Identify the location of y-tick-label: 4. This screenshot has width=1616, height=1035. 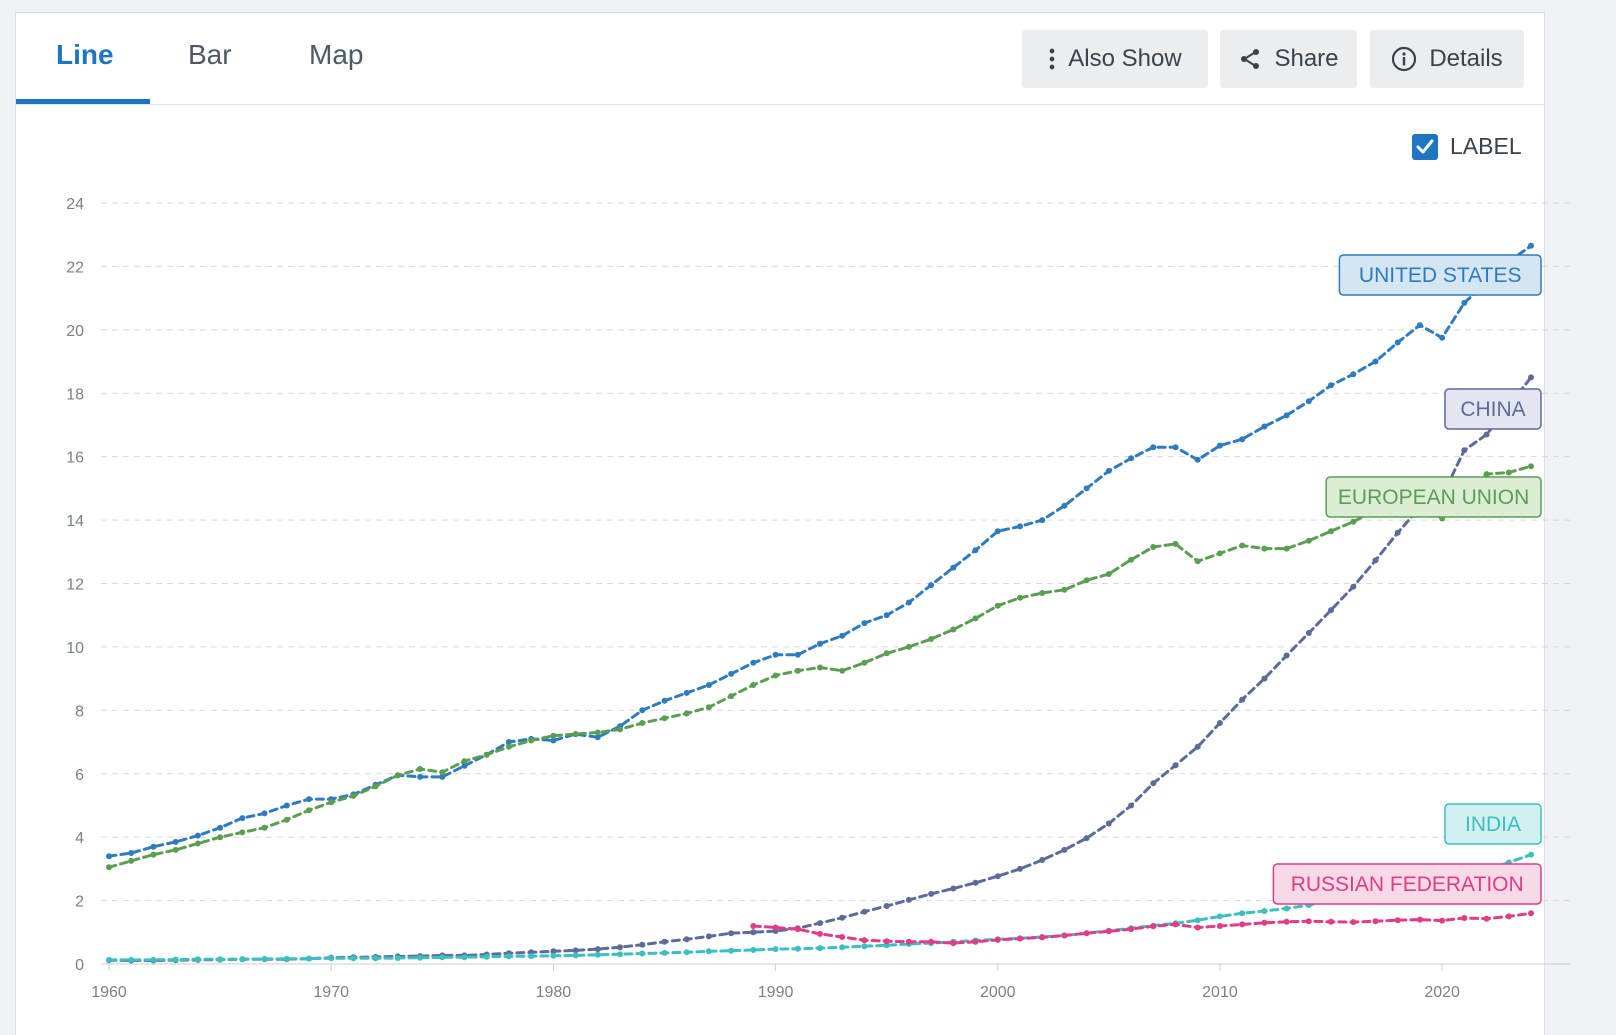
(79, 838).